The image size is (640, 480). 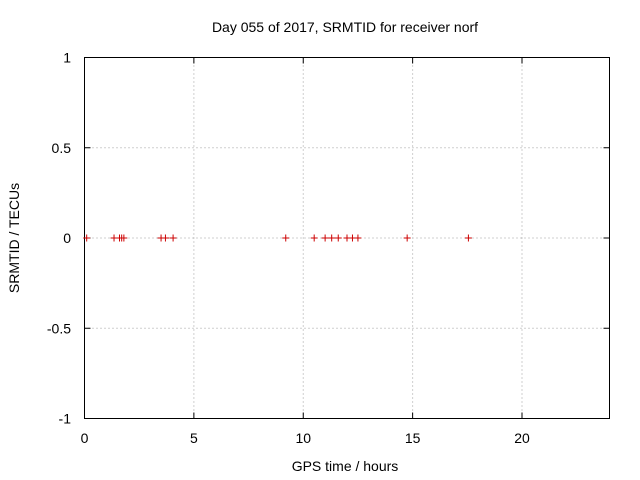 What do you see at coordinates (413, 438) in the screenshot?
I see `x-tick-label: 15` at bounding box center [413, 438].